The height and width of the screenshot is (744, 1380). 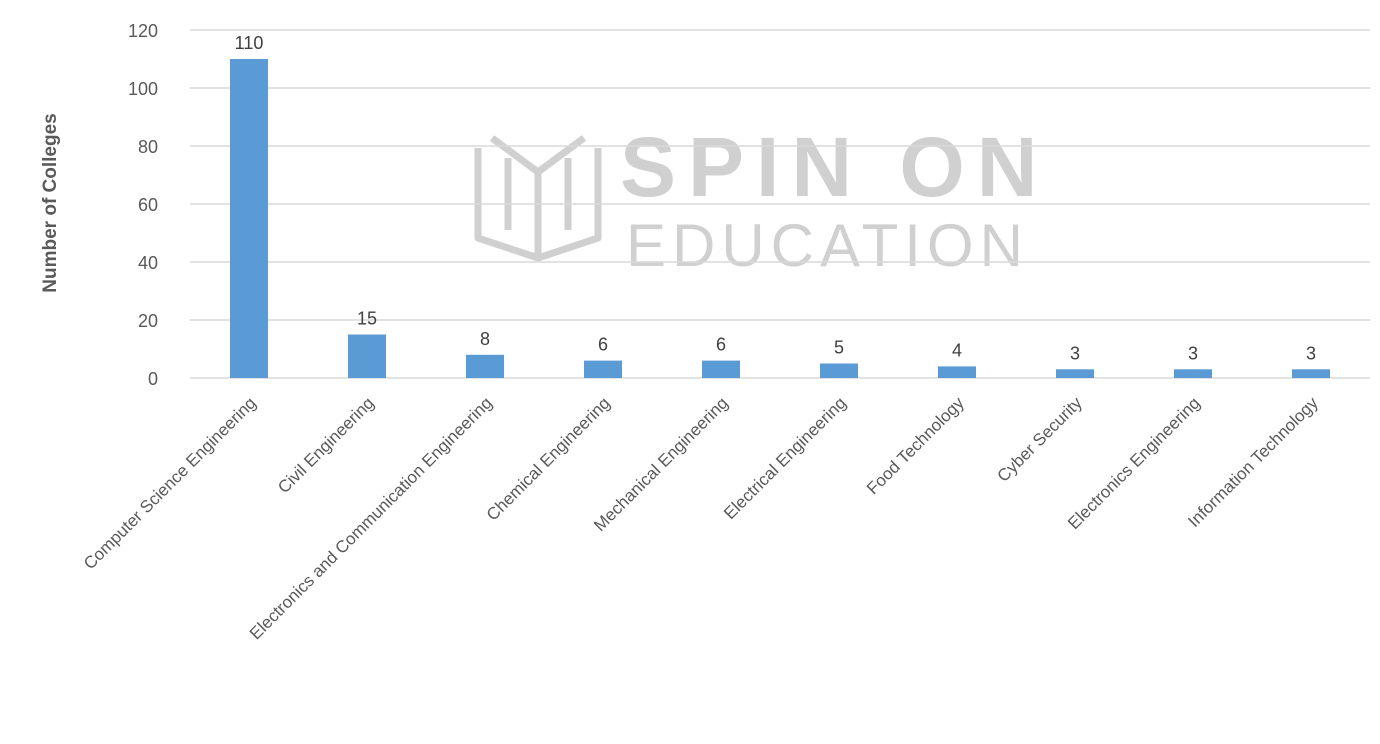 I want to click on y-axis-title: Number of Colleges, so click(x=50, y=202).